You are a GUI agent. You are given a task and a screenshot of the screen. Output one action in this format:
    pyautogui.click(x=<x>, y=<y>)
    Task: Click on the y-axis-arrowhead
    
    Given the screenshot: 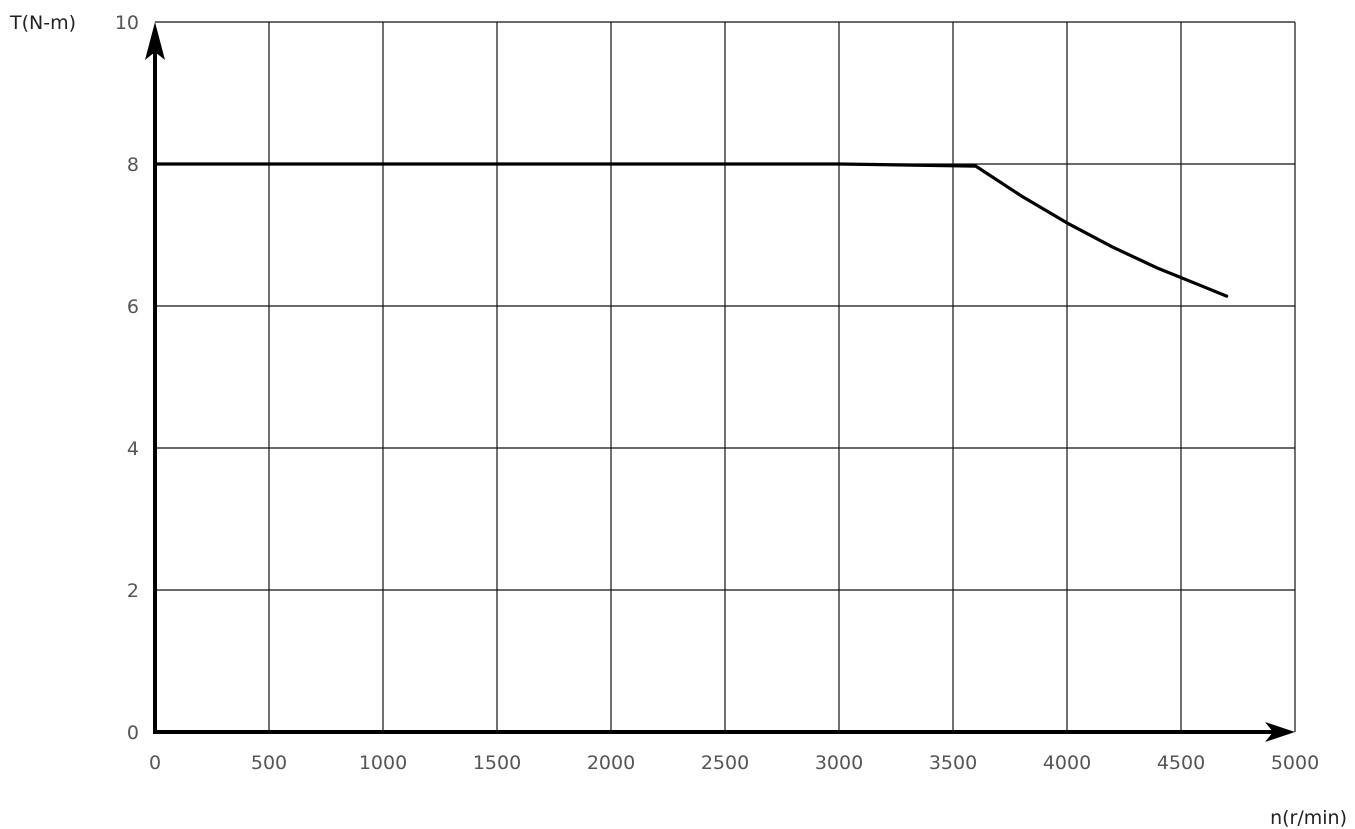 What is the action you would take?
    pyautogui.click(x=155, y=41)
    